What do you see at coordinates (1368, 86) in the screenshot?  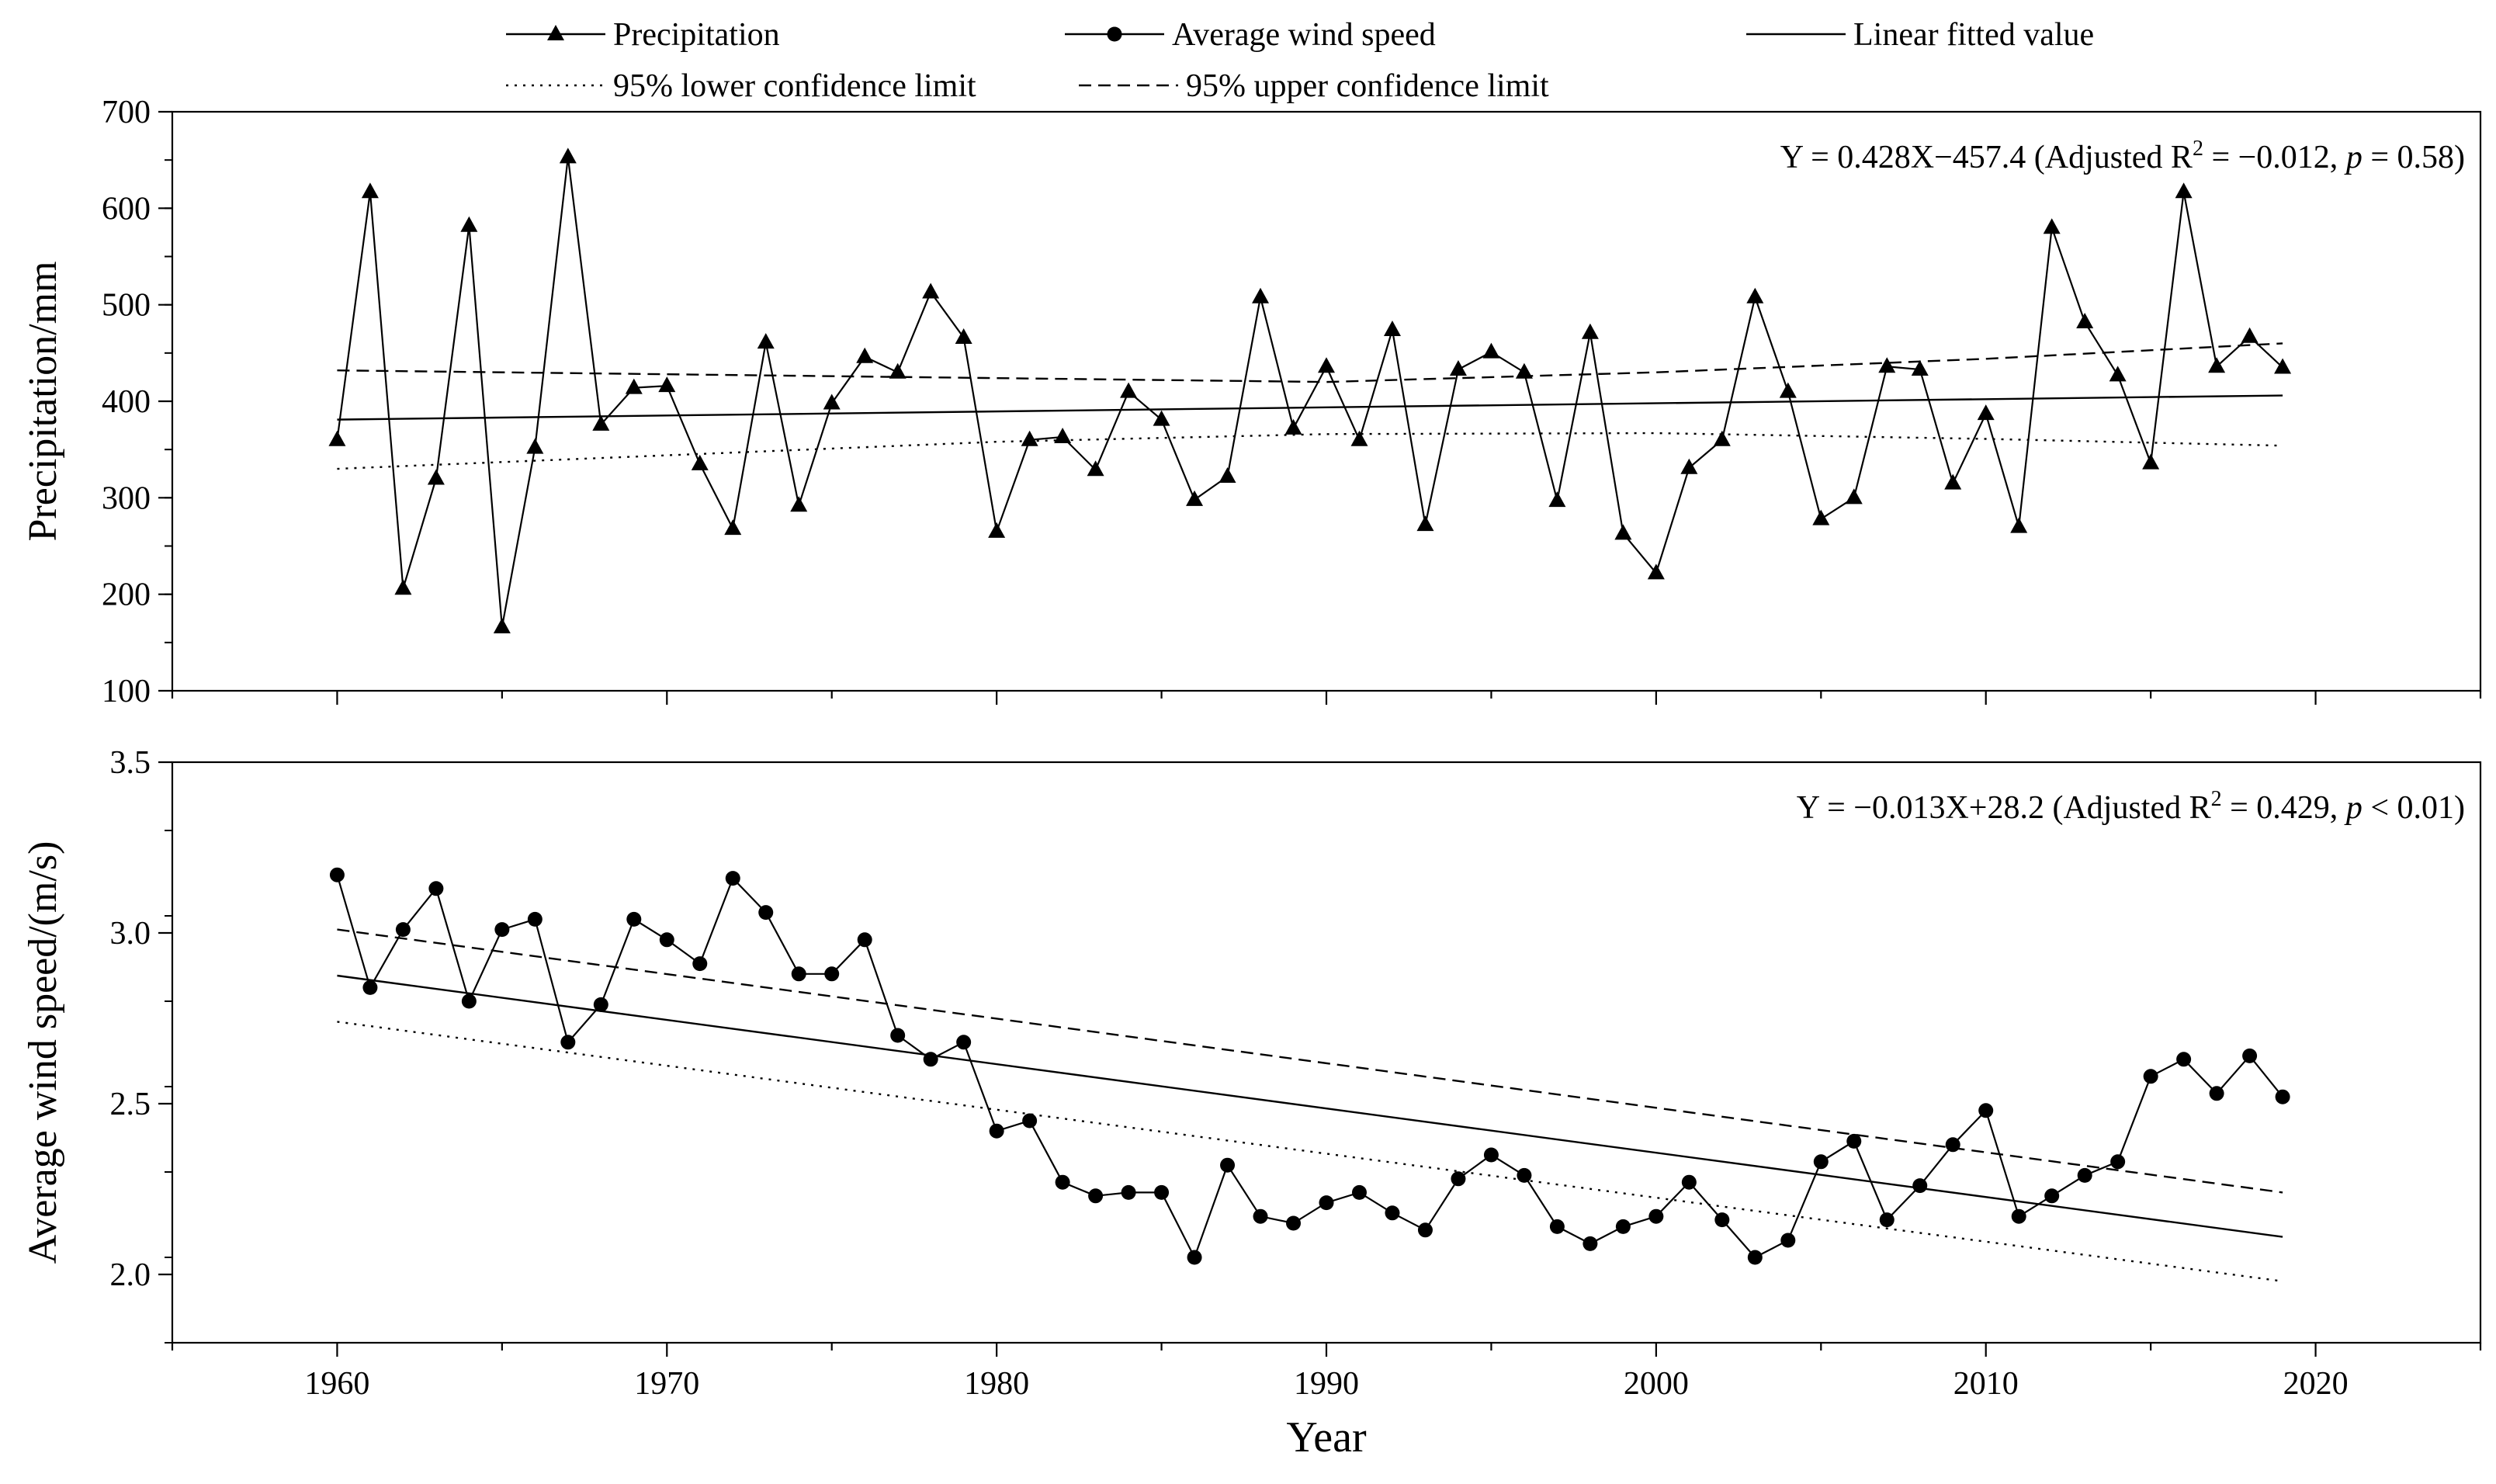 I see `legend-label-95-upper-confidence-limit: 95% upper confidence limit` at bounding box center [1368, 86].